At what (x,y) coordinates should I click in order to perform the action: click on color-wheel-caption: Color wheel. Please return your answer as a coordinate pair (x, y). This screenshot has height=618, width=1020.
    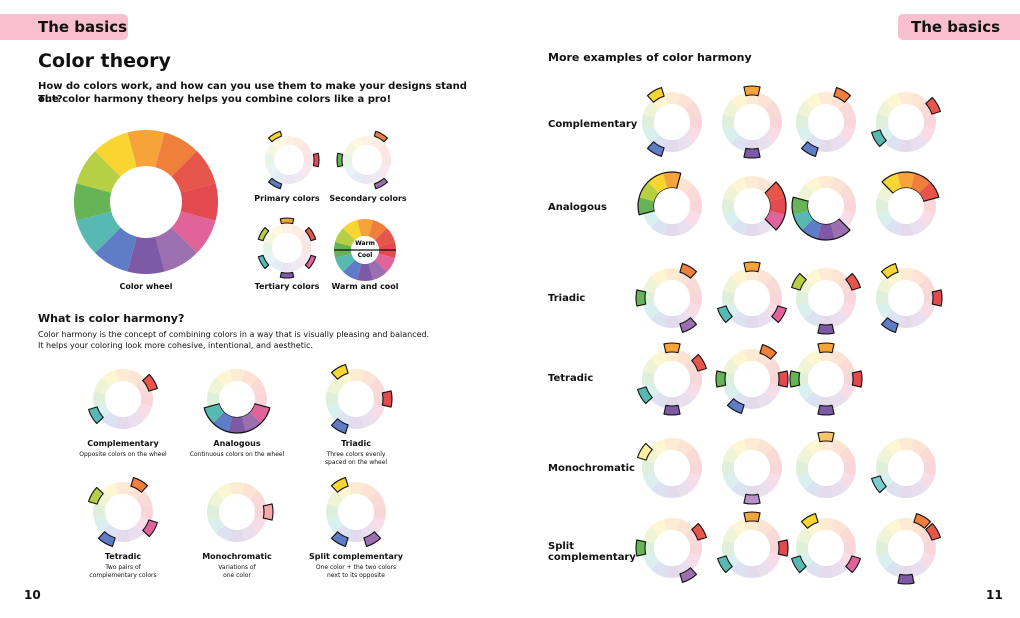
    Looking at the image, I should click on (146, 286).